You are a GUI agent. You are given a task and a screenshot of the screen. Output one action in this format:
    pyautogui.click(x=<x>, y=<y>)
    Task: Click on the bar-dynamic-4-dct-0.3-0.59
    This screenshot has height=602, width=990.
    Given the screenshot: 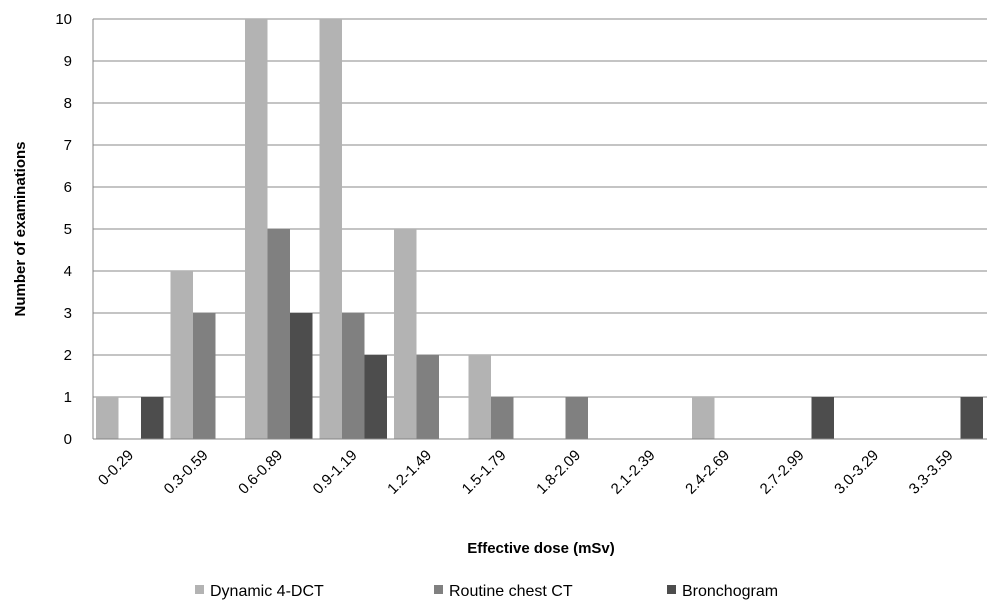 What is the action you would take?
    pyautogui.click(x=181, y=355)
    